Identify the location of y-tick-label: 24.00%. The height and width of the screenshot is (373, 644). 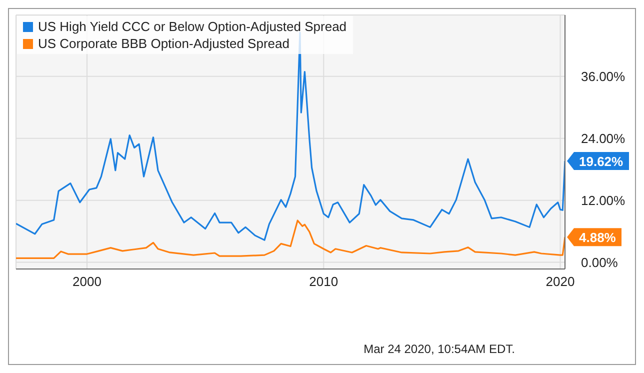
(603, 138).